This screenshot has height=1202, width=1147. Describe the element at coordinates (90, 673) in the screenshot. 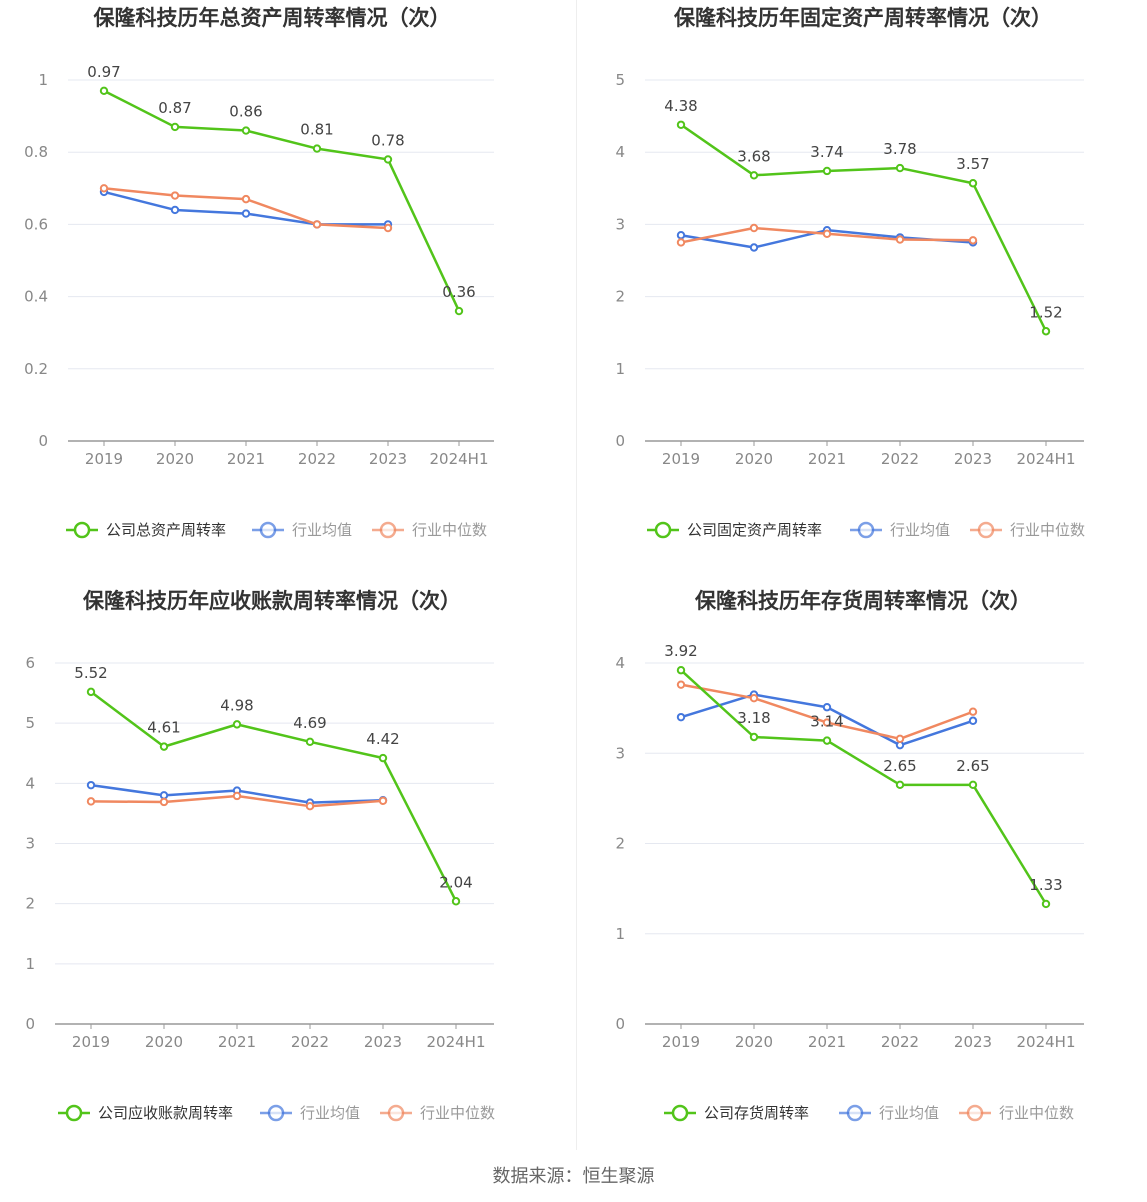

I see `data-label: 5.52` at that location.